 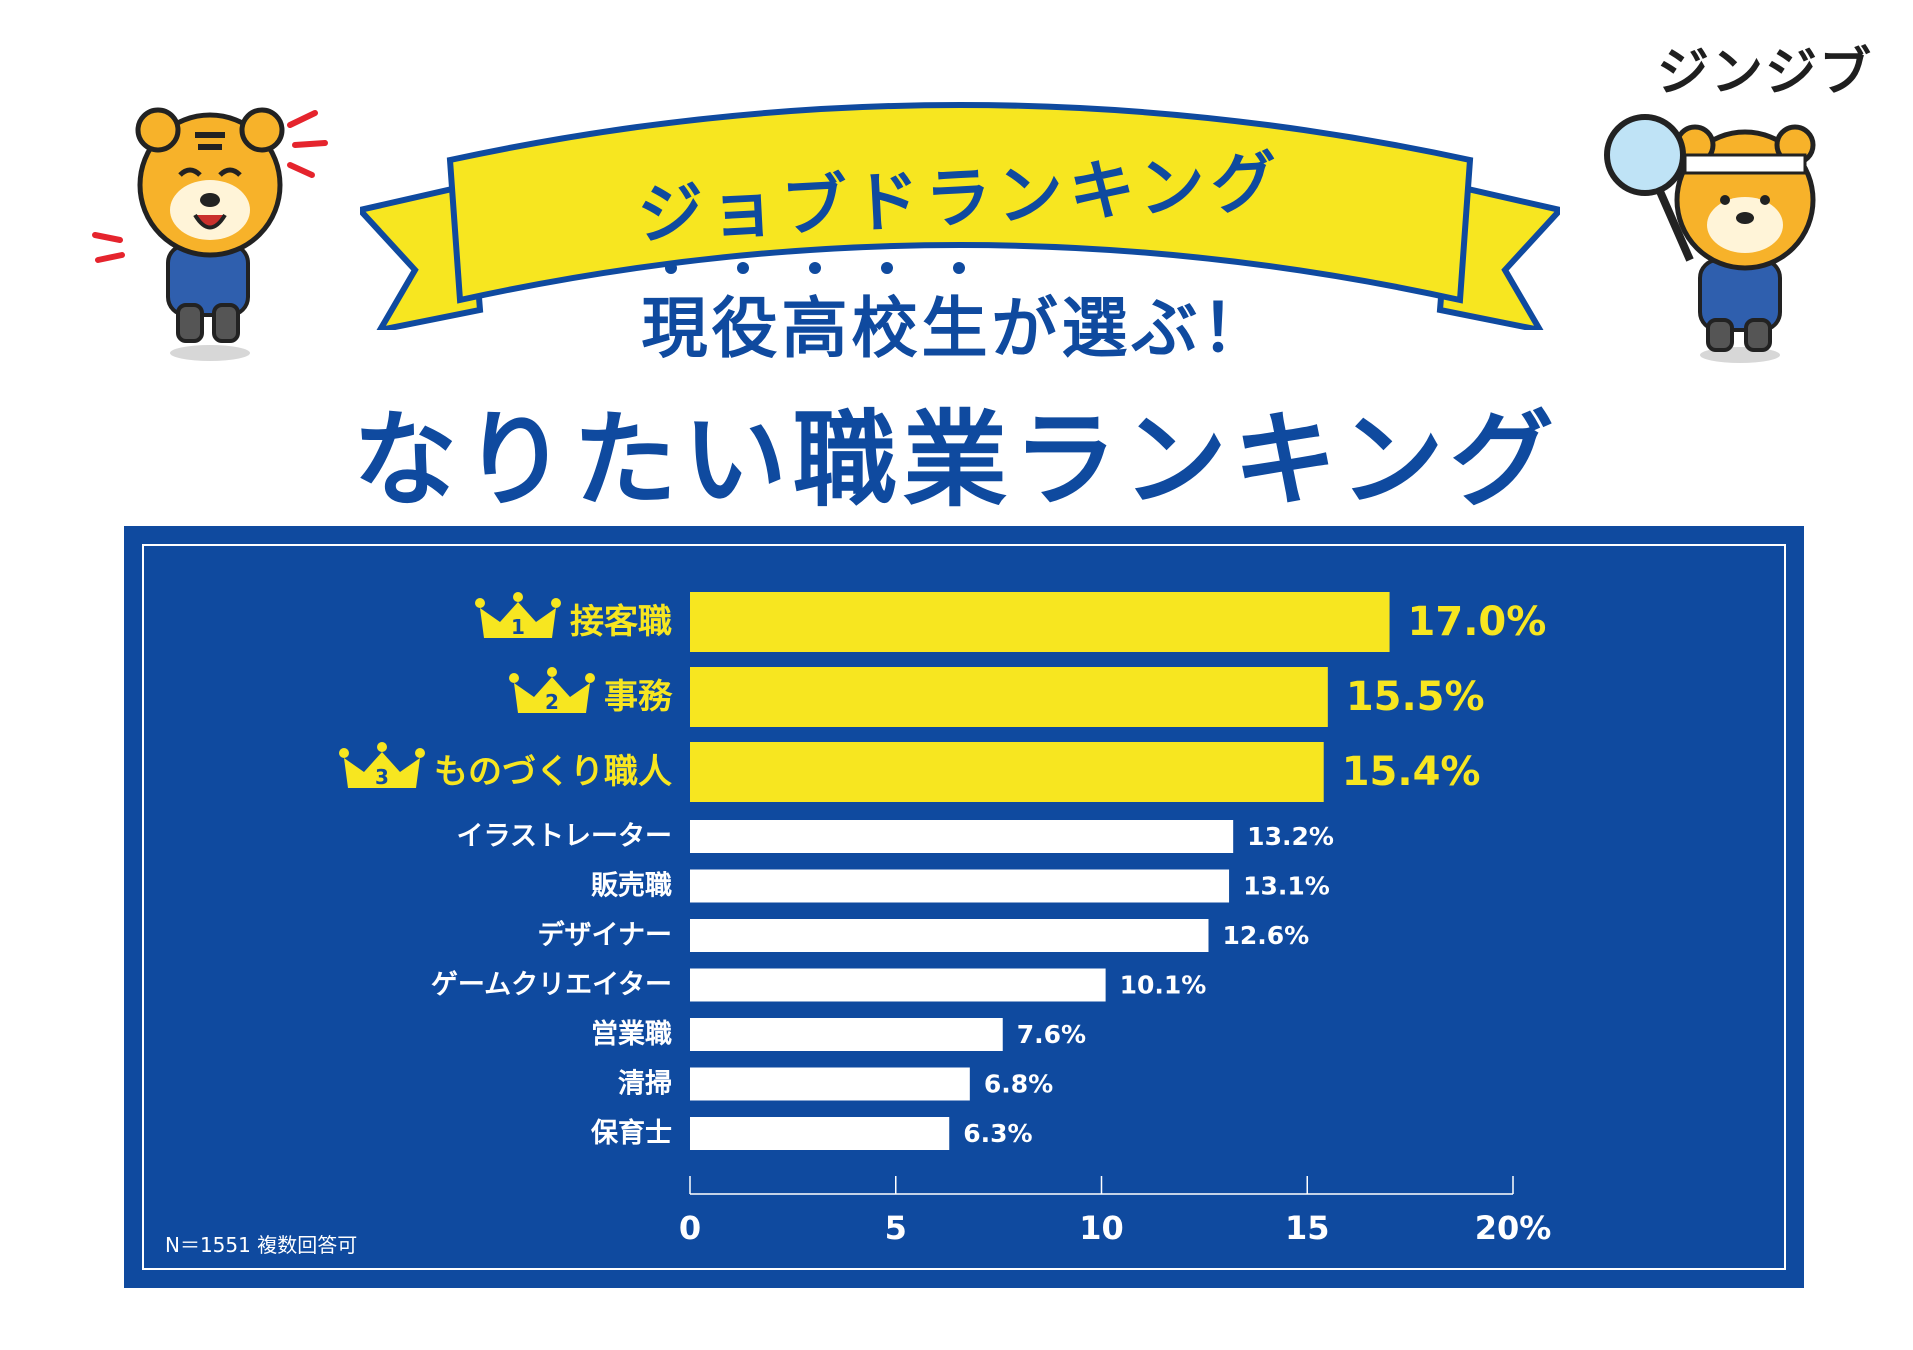 I want to click on value-label: 6.8%, so click(x=1018, y=1084).